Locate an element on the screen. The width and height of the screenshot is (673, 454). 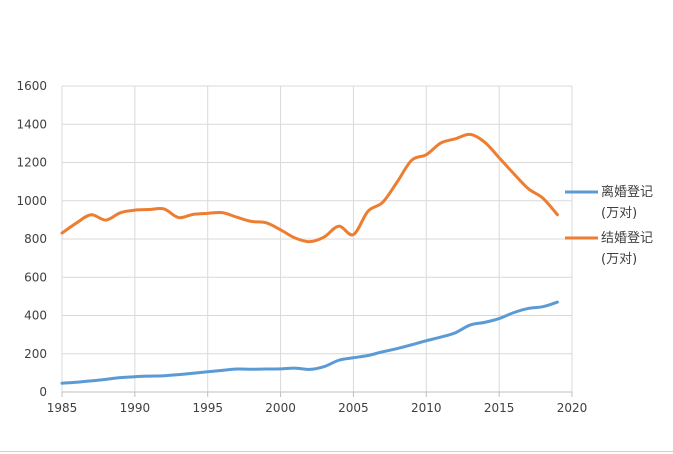
legend-label-2: (万对) is located at coordinates (619, 259).